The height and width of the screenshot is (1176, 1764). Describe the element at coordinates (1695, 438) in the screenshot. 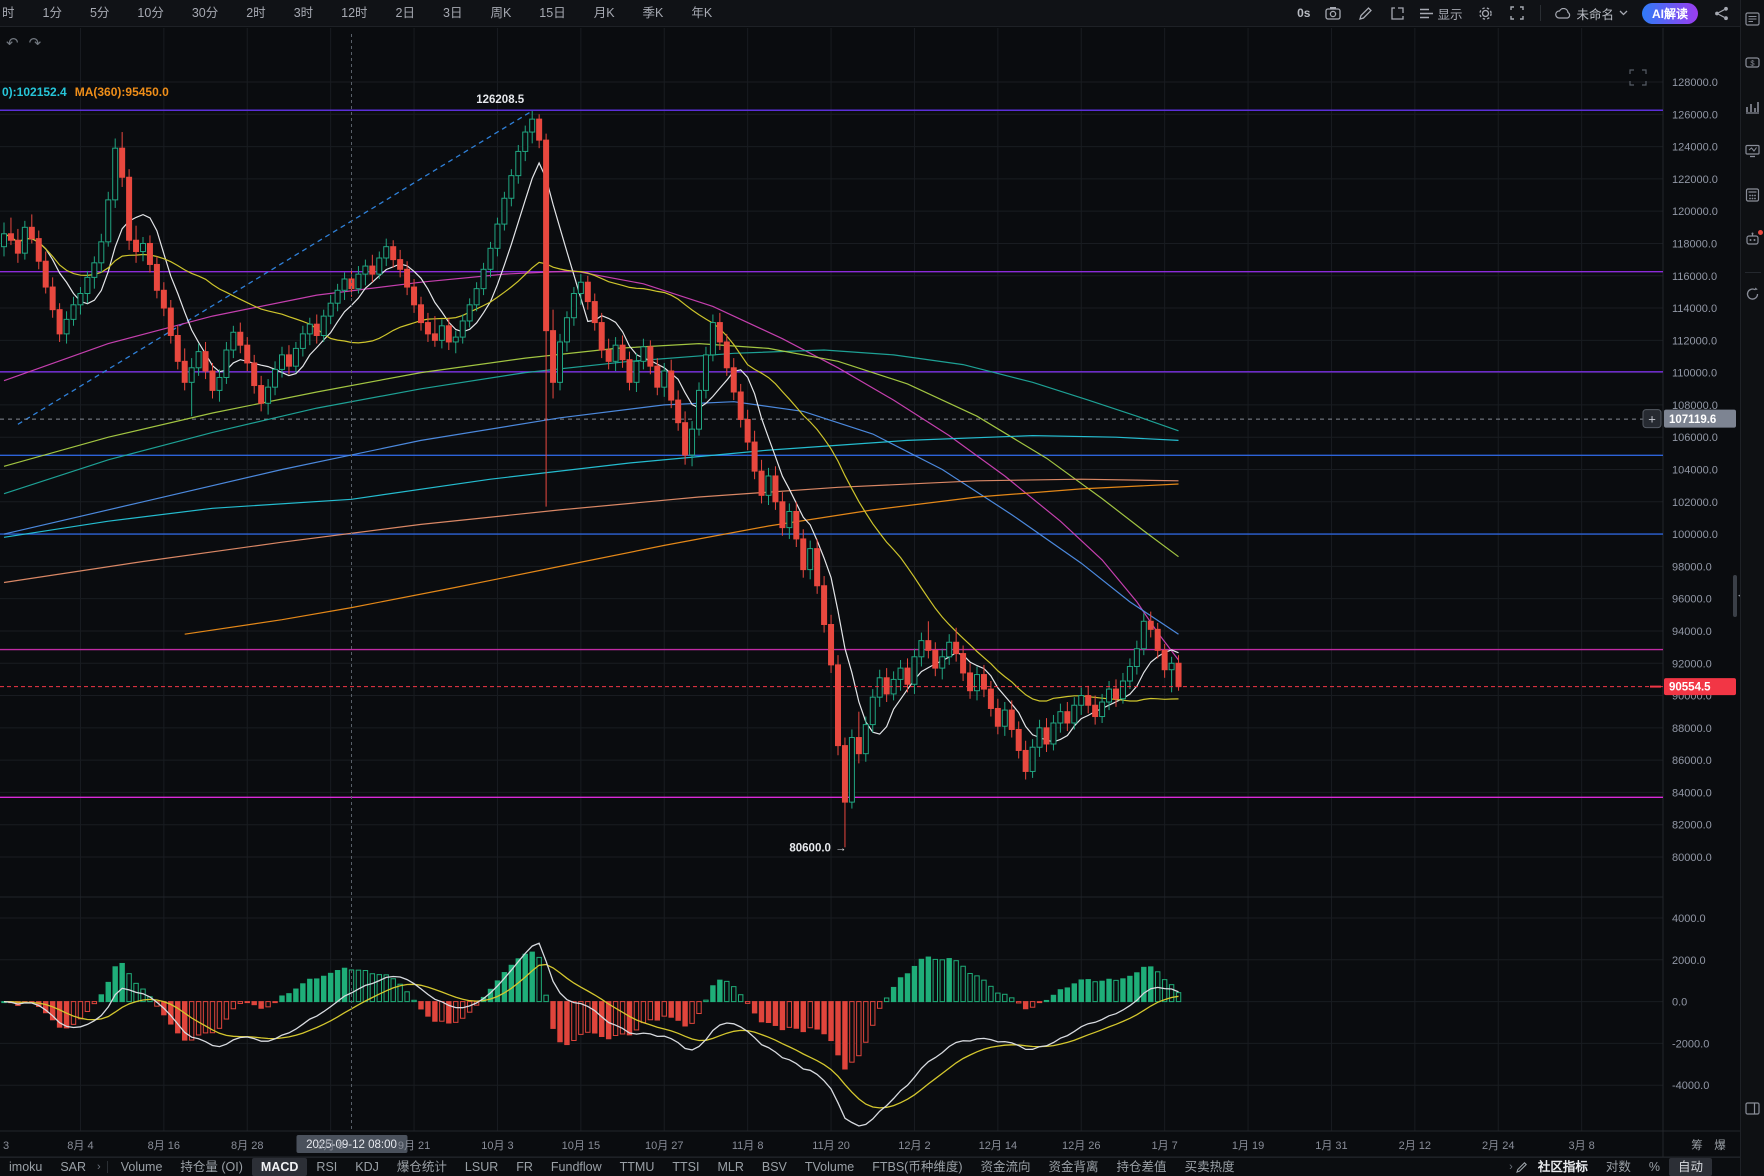

I see `svg-text: 106000.0` at that location.